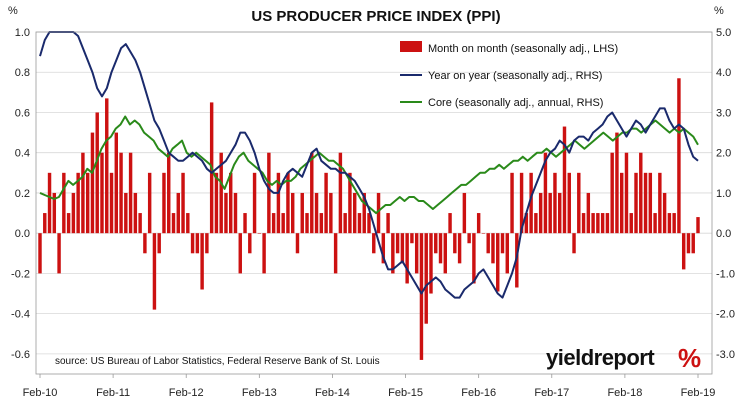 Image resolution: width=752 pixels, height=405 pixels. What do you see at coordinates (332, 393) in the screenshot?
I see `x-tick-label: Feb-14` at bounding box center [332, 393].